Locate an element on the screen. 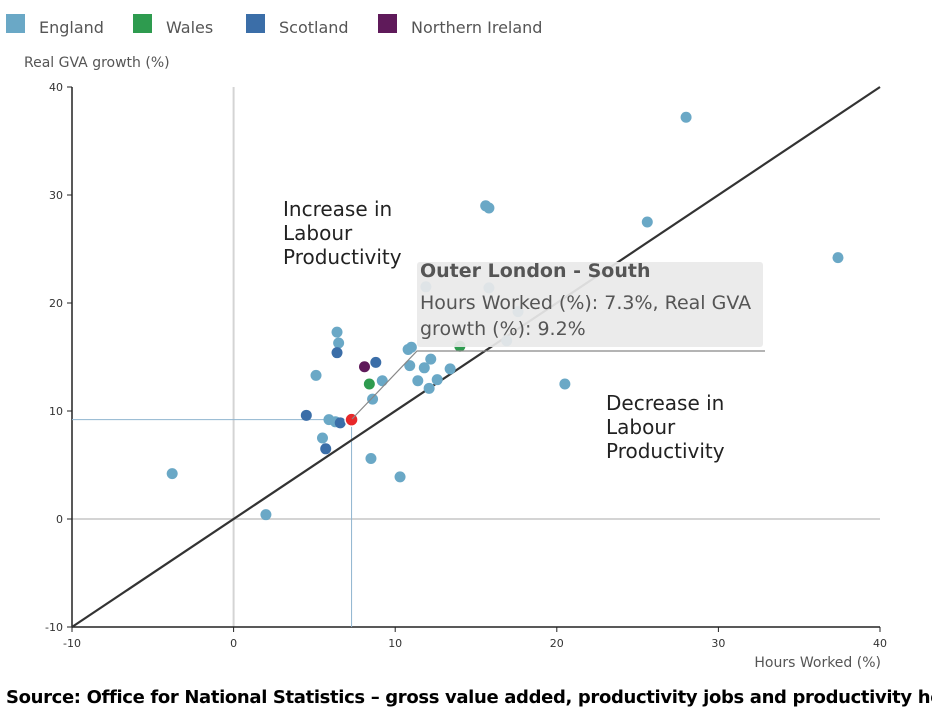  x-tick-label: 0 is located at coordinates (233, 643).